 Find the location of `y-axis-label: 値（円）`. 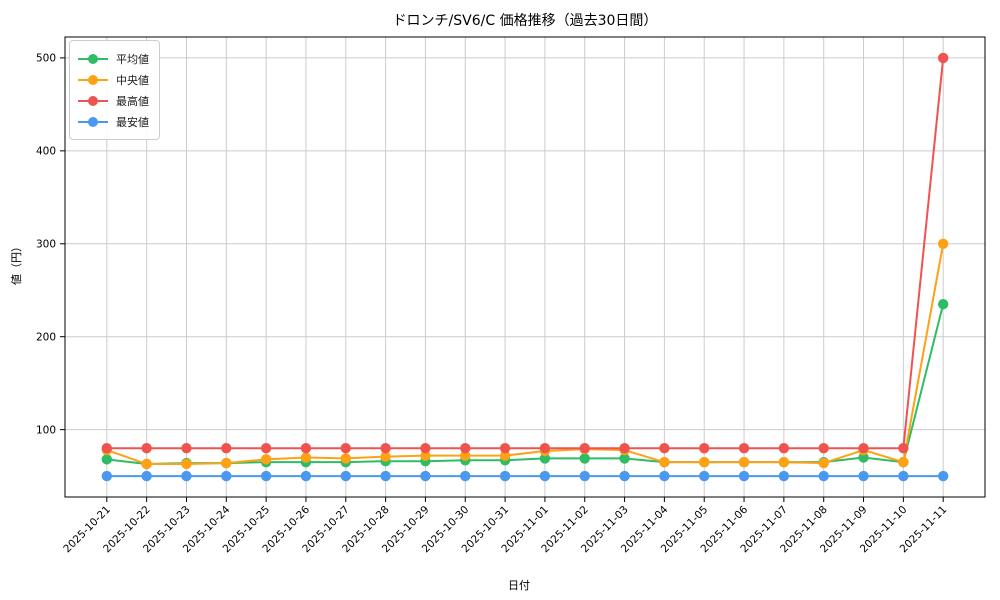

y-axis-label: 値（円） is located at coordinates (16, 263).